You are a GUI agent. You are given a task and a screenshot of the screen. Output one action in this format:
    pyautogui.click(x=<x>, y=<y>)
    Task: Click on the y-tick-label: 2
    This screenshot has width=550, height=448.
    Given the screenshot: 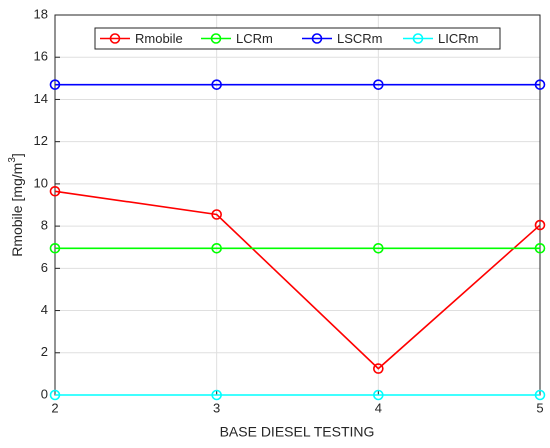 What is the action you would take?
    pyautogui.click(x=44, y=351)
    